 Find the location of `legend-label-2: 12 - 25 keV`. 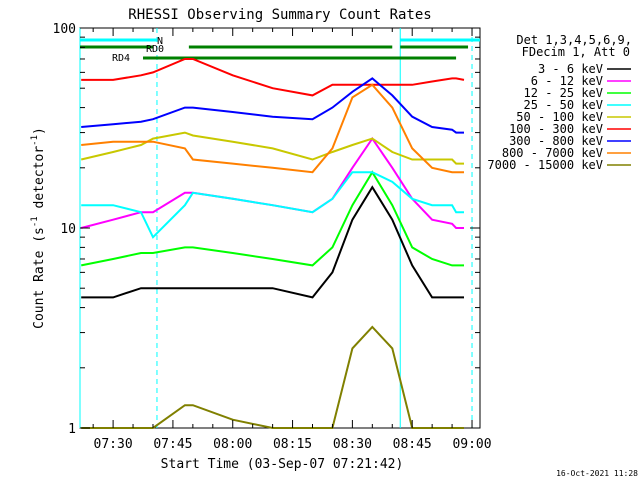

legend-label-2: 12 - 25 keV is located at coordinates (563, 93).